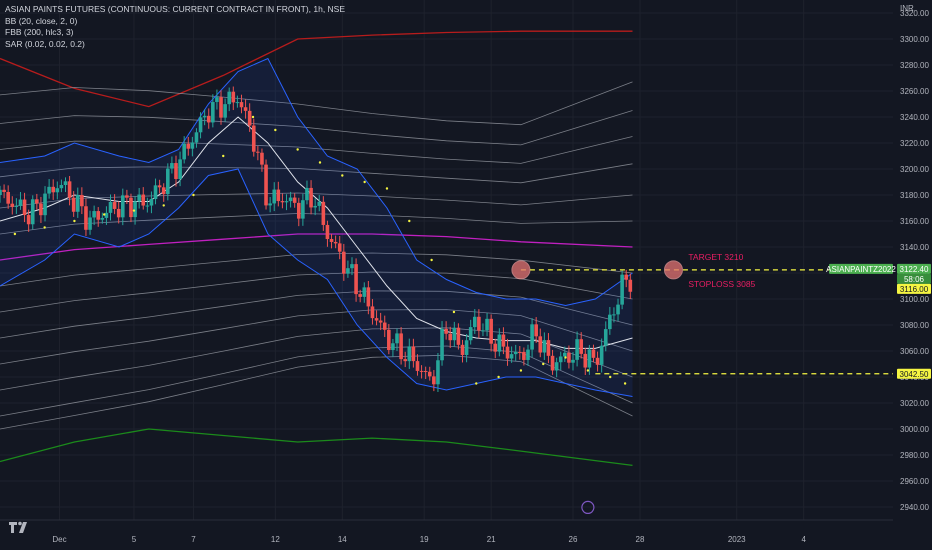  What do you see at coordinates (914, 195) in the screenshot?
I see `price-tick-label: 3180.00` at bounding box center [914, 195].